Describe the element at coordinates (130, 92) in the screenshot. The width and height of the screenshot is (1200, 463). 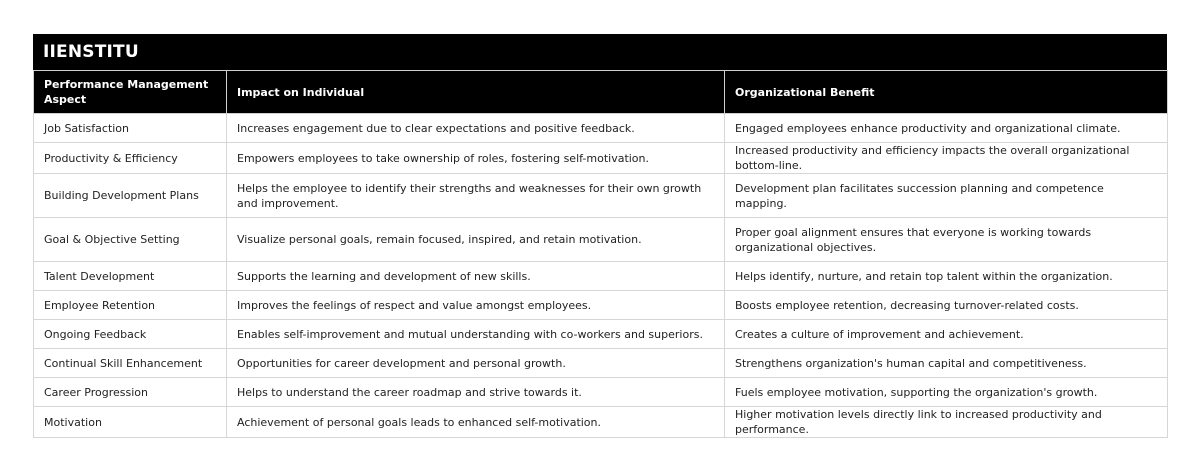
I see `header-aspect: Performance Management Aspect` at that location.